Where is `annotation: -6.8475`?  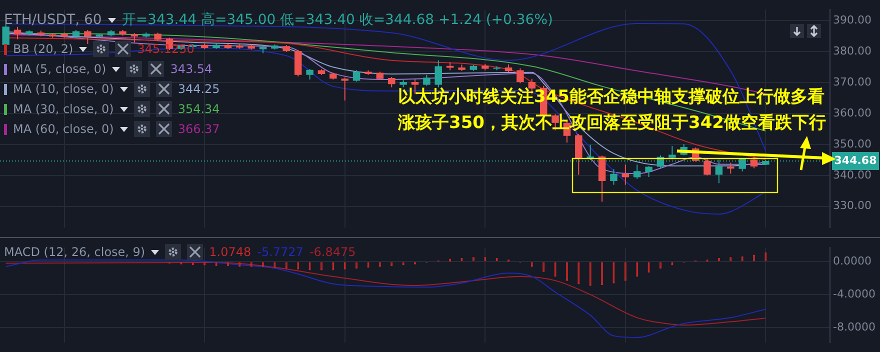 annotation: -6.8475 is located at coordinates (332, 252).